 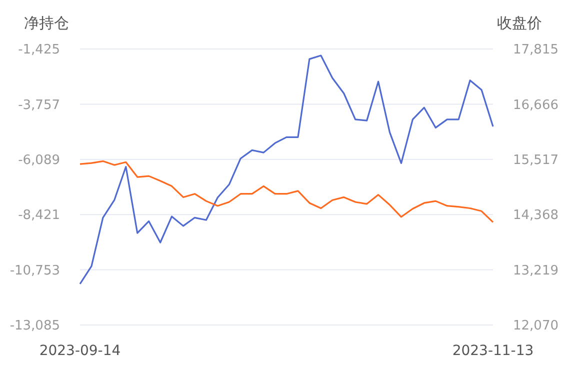 What do you see at coordinates (39, 160) in the screenshot?
I see `y-tick-label: -6,089` at bounding box center [39, 160].